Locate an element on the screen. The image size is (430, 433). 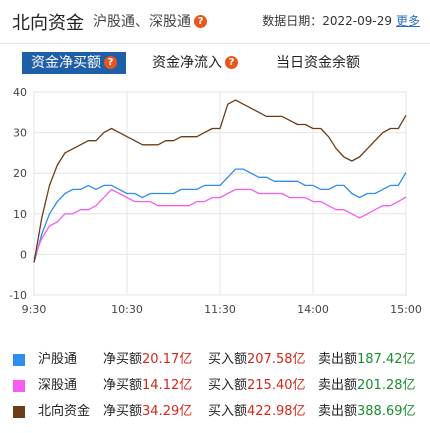
subtitle: 沪股通、深股通? is located at coordinates (150, 21).